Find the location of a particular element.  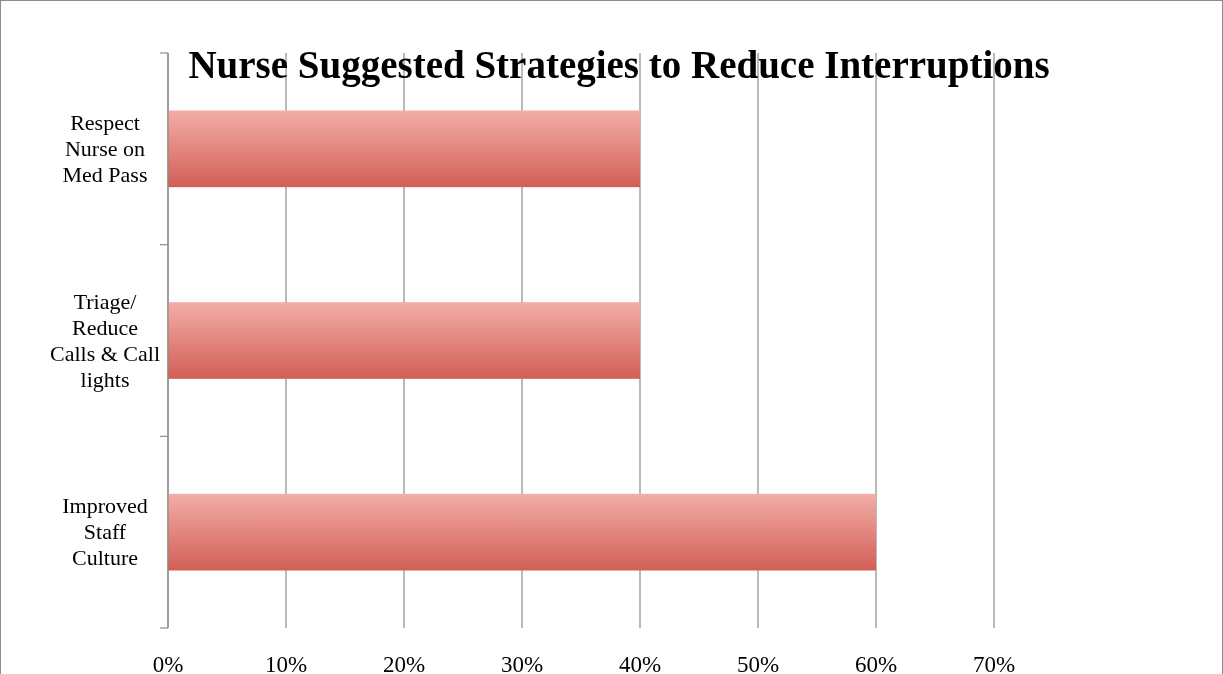

x-tick-label: 50% is located at coordinates (758, 663).